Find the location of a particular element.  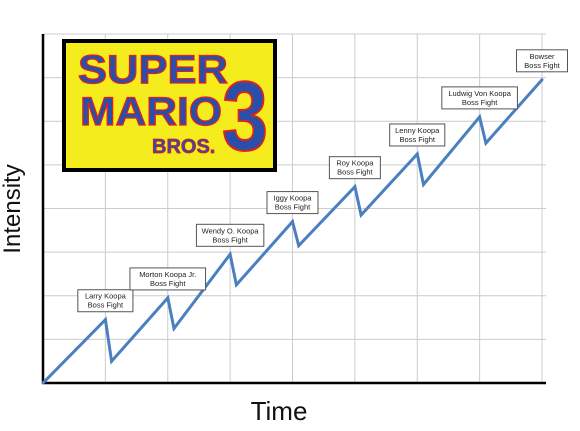

logo-line-2: MARIO is located at coordinates (151, 112).